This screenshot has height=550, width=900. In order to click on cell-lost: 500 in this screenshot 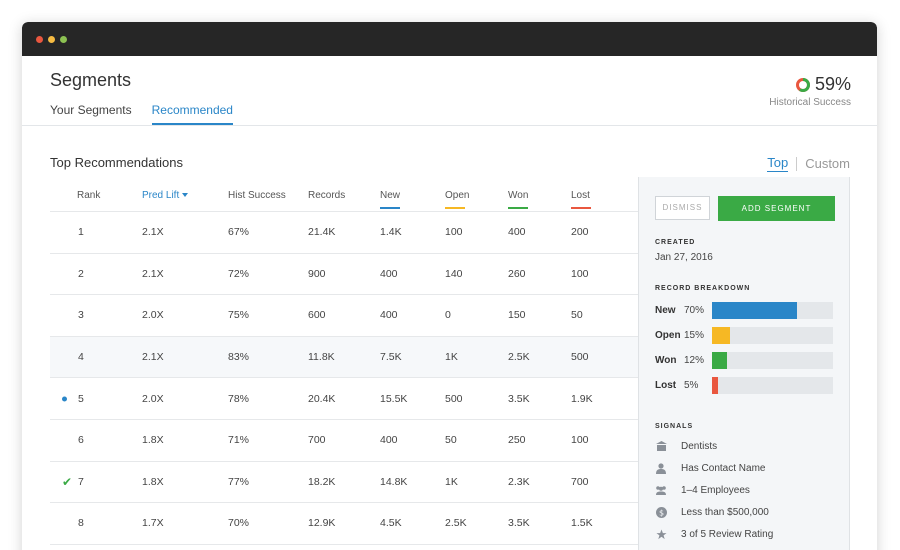, I will do `click(580, 357)`.